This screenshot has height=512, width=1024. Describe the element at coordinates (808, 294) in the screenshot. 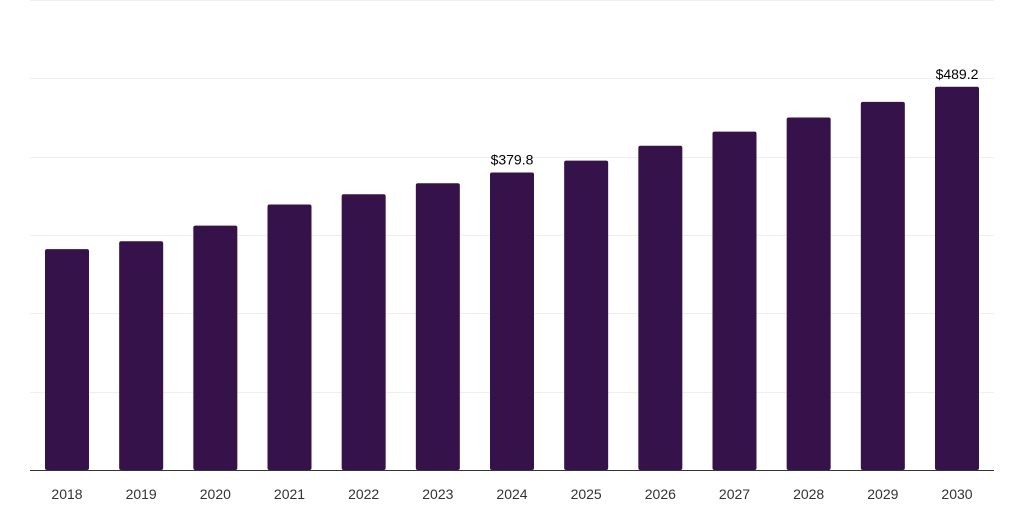

I see `bar-2028` at that location.